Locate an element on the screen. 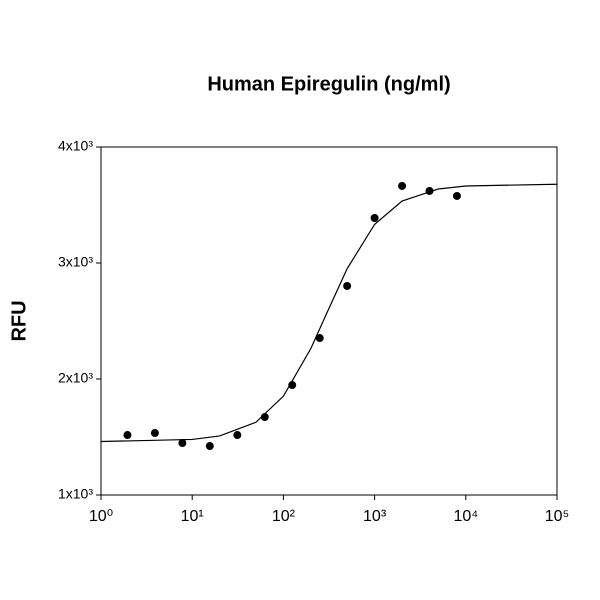 Image resolution: width=600 pixels, height=600 pixels. x-tick-label: 10⁵ is located at coordinates (557, 516).